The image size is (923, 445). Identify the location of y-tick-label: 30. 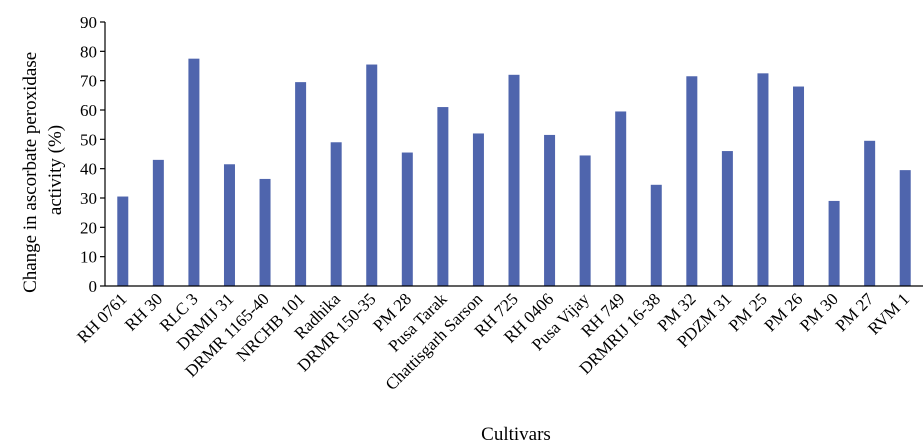
(88, 198).